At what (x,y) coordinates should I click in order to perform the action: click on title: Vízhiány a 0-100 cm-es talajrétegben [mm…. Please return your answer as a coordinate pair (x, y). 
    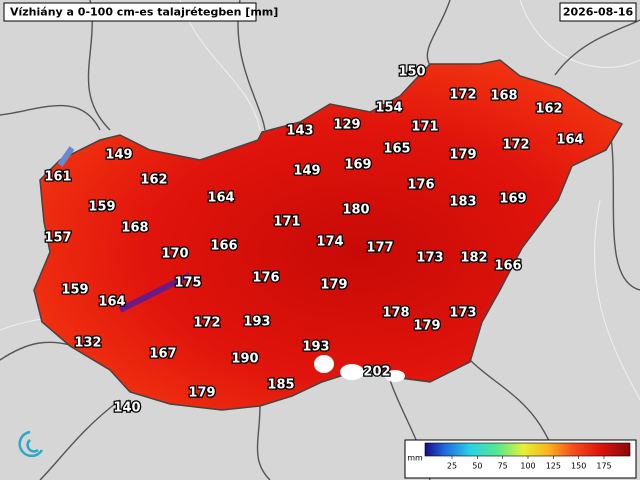
    Looking at the image, I should click on (144, 12).